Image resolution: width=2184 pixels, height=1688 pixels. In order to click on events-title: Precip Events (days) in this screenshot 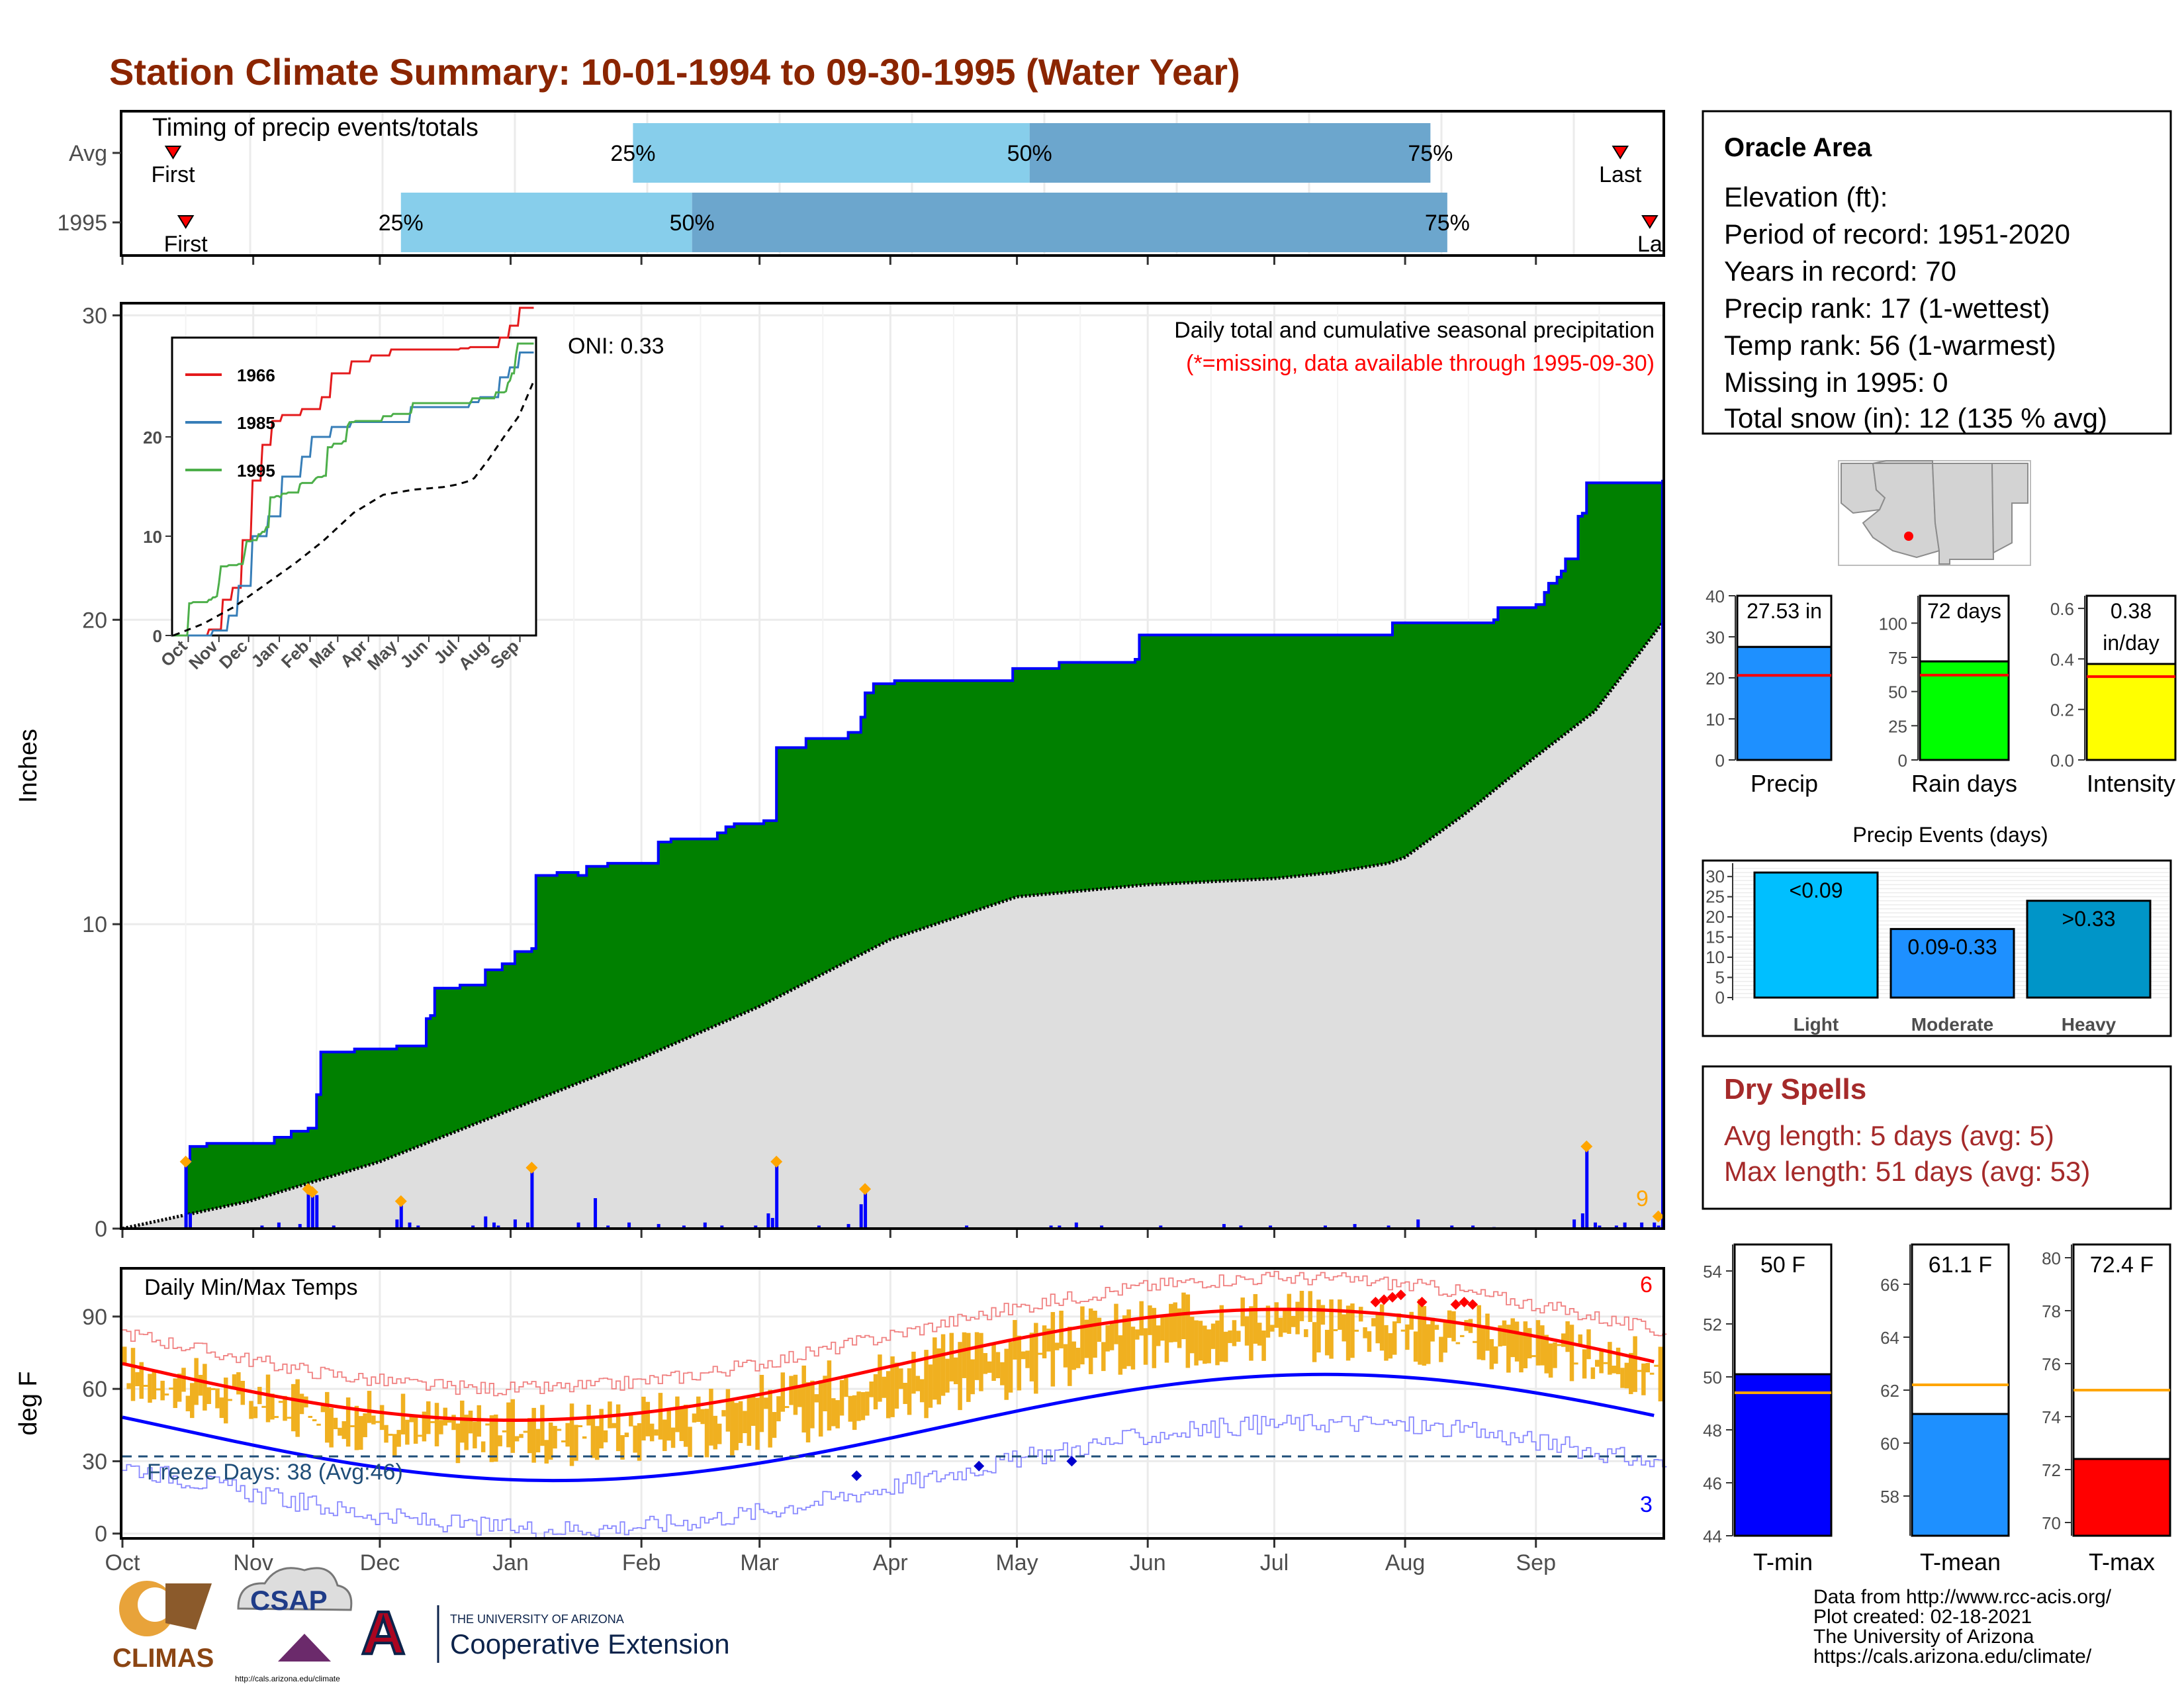, I will do `click(1950, 835)`.